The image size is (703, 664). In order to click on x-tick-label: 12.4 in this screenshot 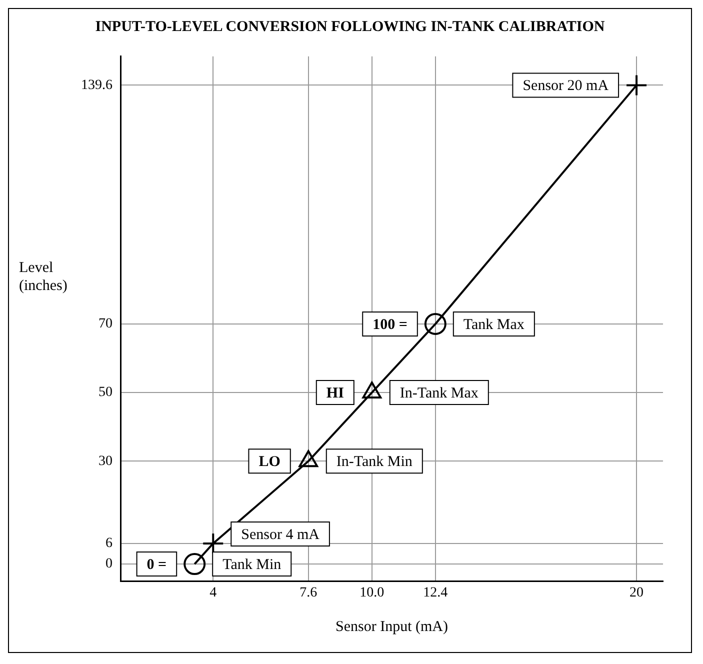, I will do `click(435, 592)`.